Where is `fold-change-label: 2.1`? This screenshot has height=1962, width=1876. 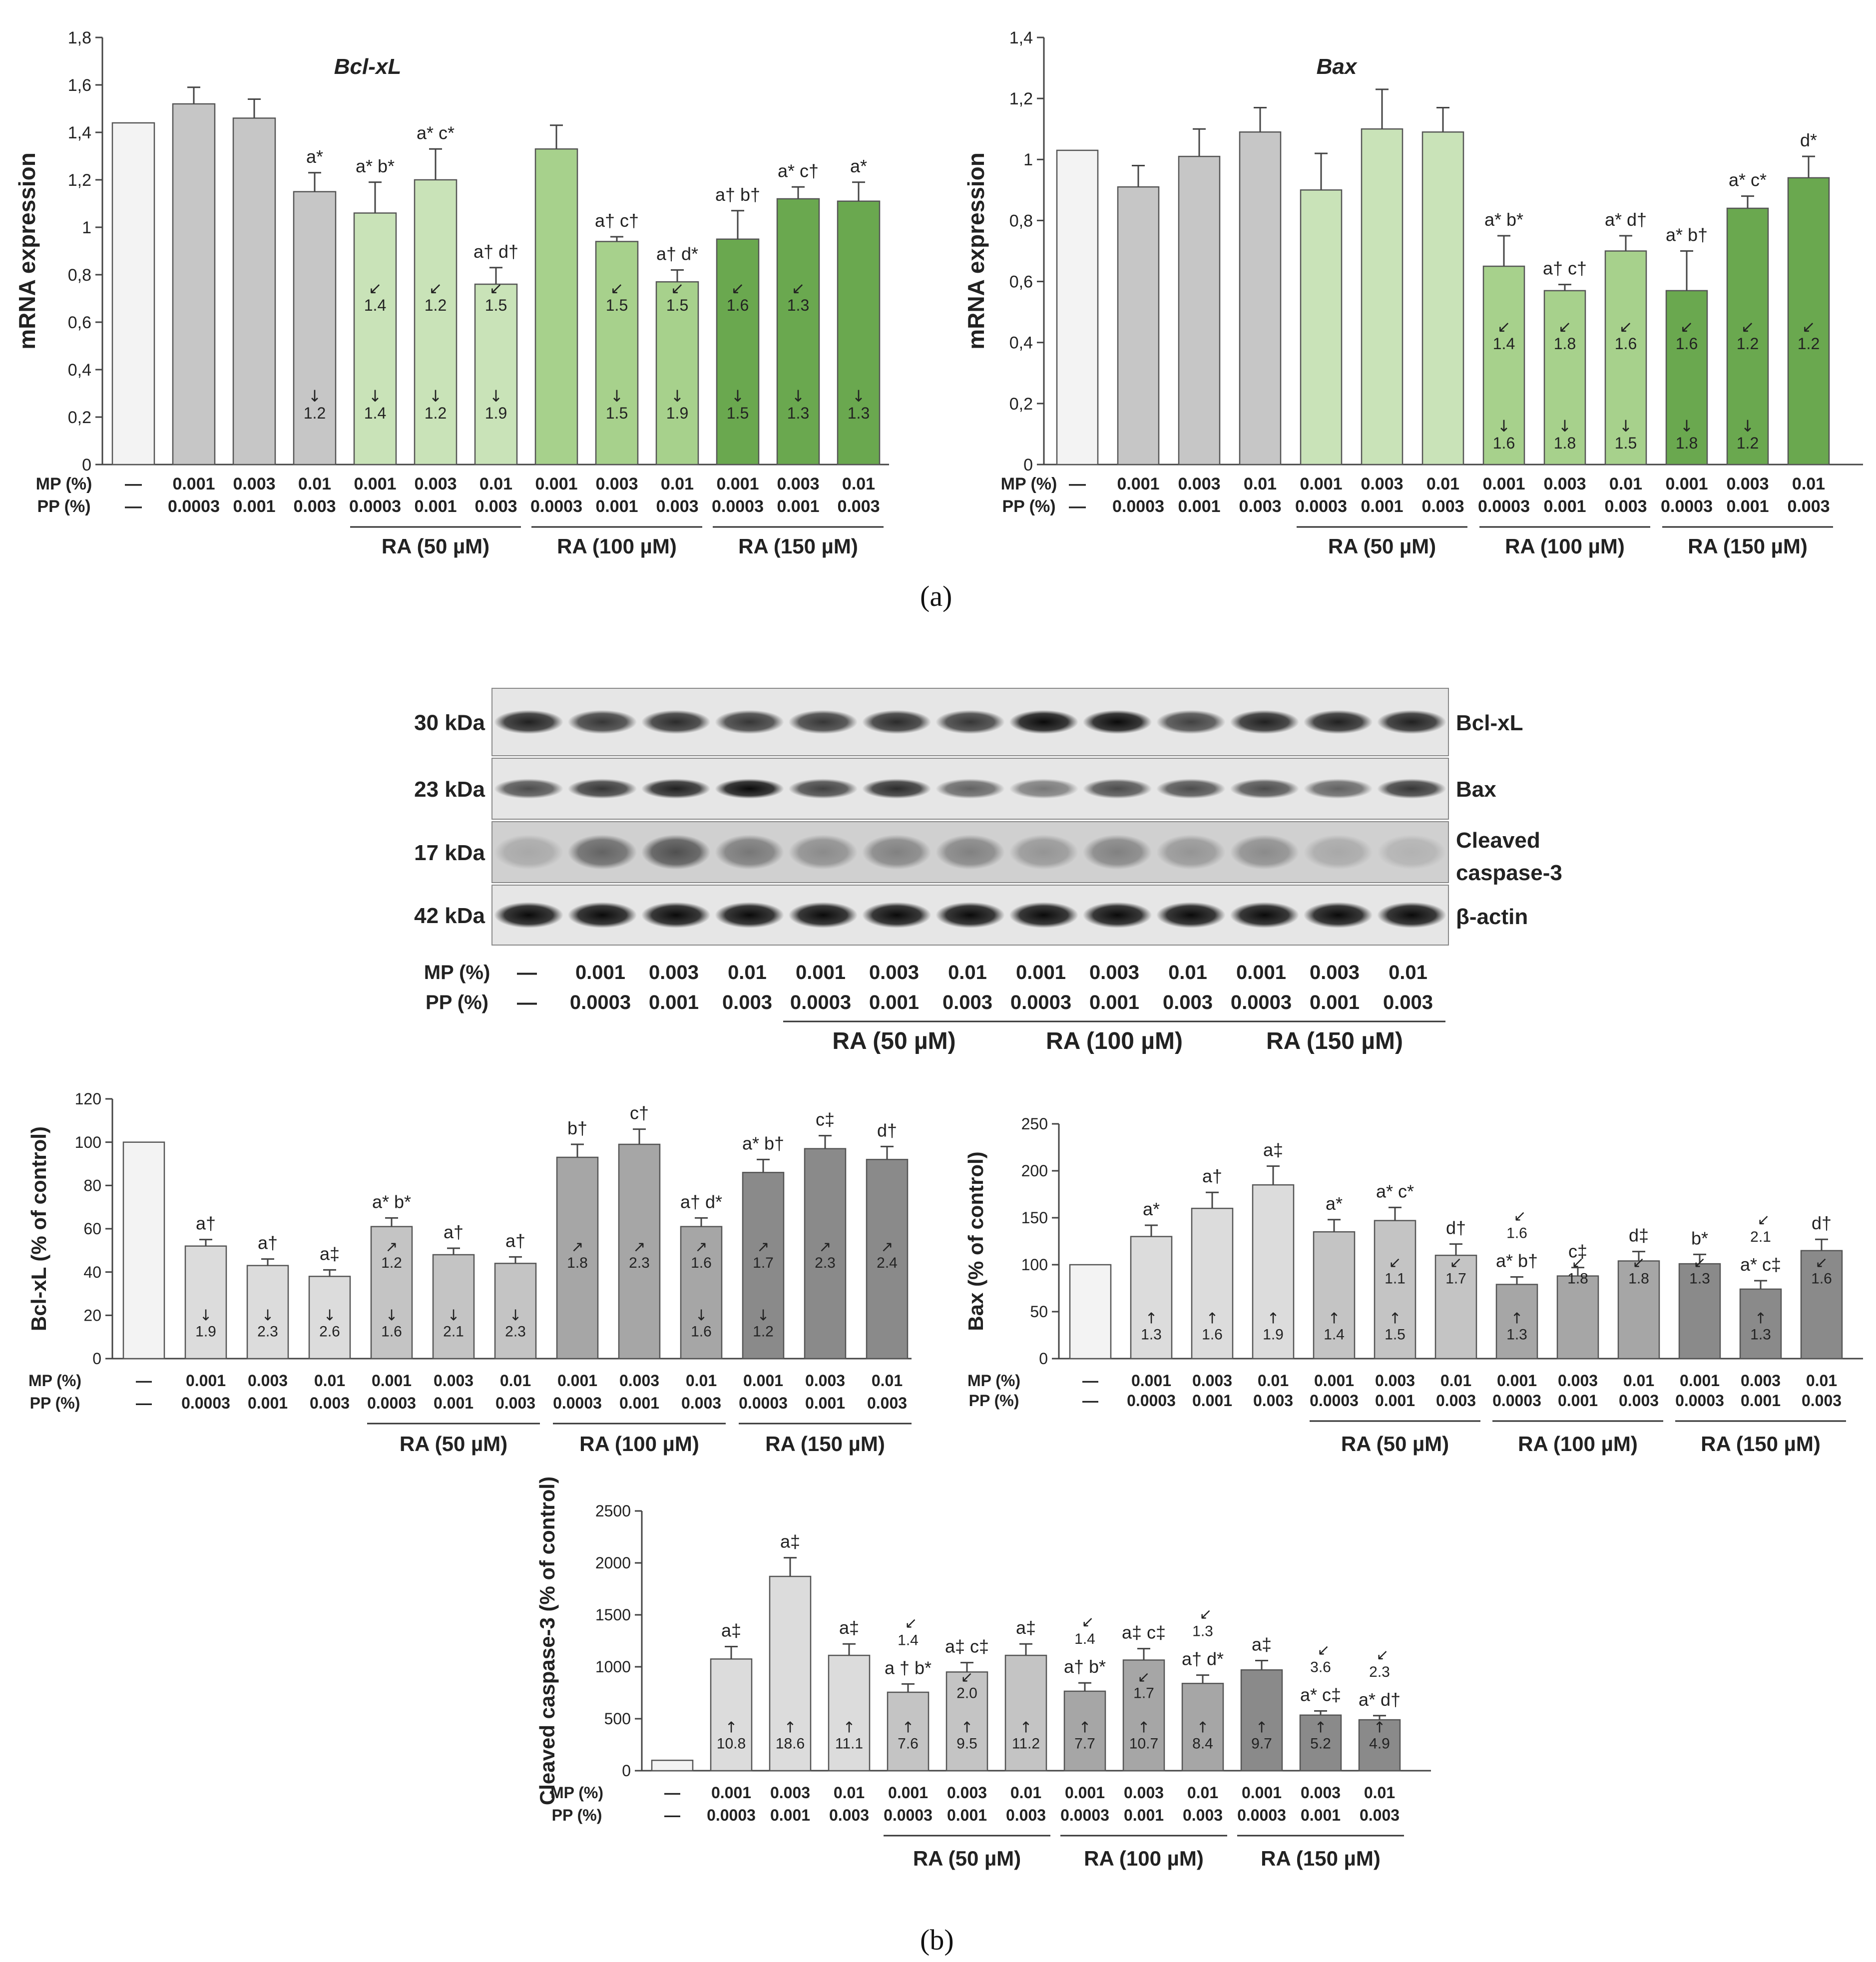 fold-change-label: 2.1 is located at coordinates (453, 1332).